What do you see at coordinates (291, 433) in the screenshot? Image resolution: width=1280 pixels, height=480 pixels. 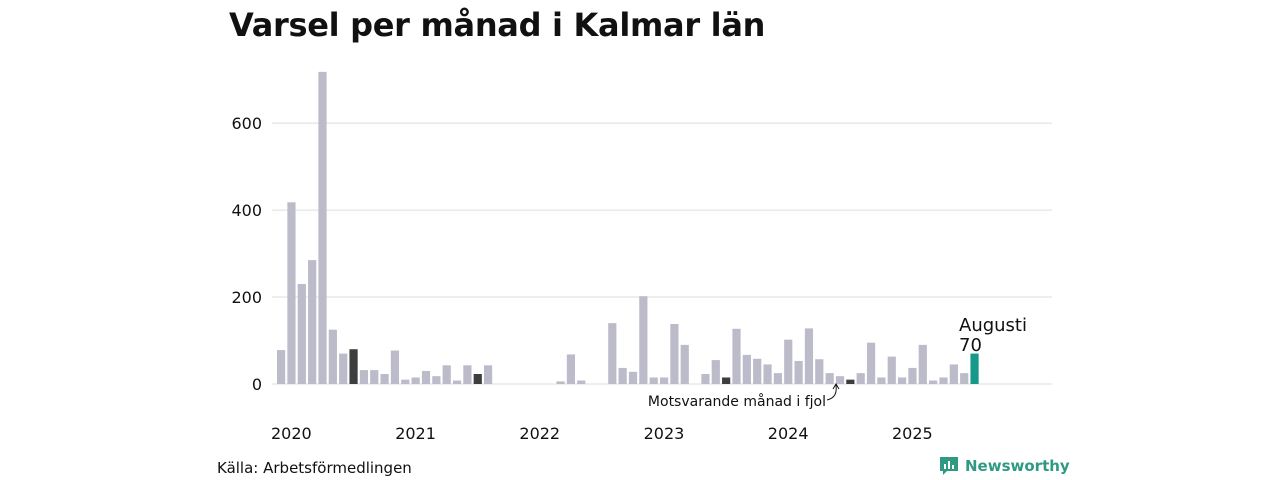 I see `x-tick-label: 2020` at bounding box center [291, 433].